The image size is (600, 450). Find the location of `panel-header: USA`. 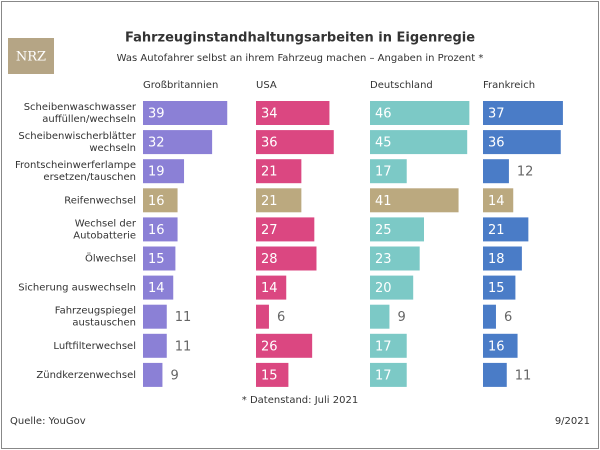

panel-header: USA is located at coordinates (266, 85).